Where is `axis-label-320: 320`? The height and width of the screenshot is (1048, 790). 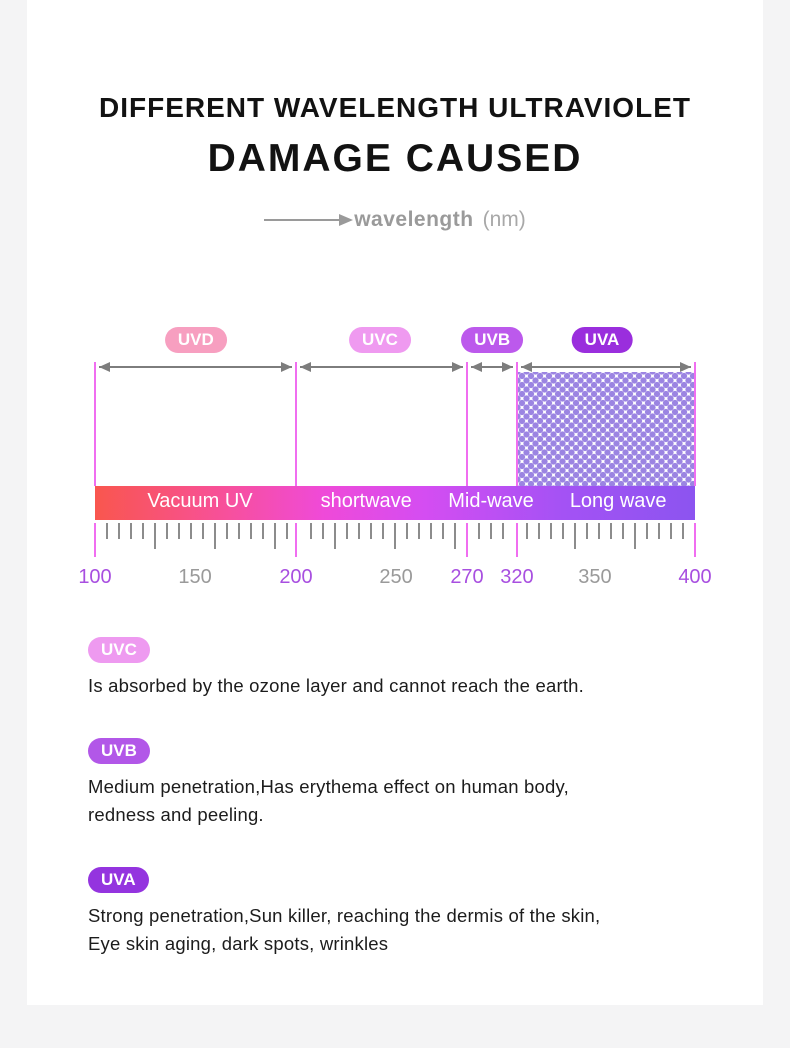 axis-label-320: 320 is located at coordinates (517, 577).